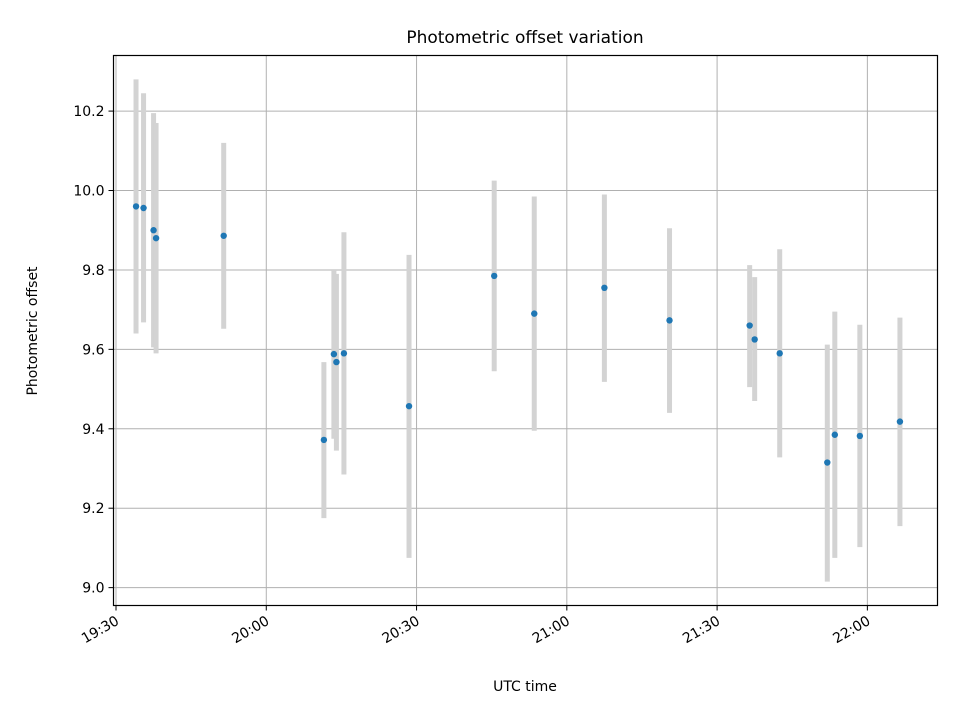  Describe the element at coordinates (476, 626) in the screenshot. I see `x-axis: 19:30 20:00 20:30 21:00 21:30 22:00` at that location.